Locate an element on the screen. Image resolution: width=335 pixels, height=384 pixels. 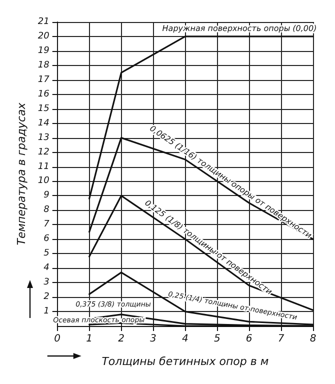
y-tick-label: 16 is located at coordinates (44, 94).